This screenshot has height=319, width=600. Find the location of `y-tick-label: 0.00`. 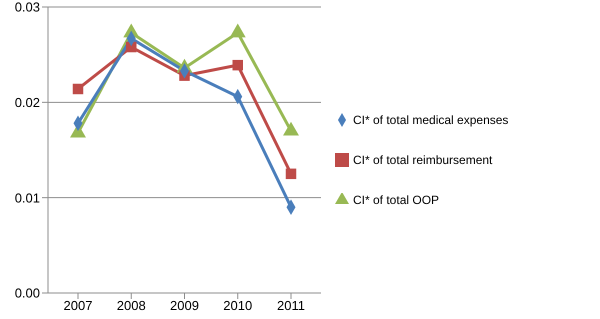

y-tick-label: 0.00 is located at coordinates (27, 293).